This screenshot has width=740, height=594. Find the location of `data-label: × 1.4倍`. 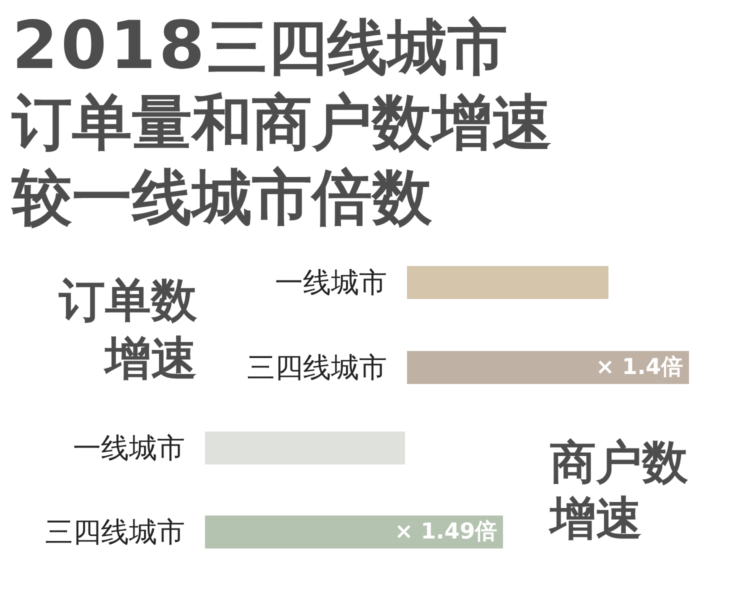

data-label: × 1.4倍 is located at coordinates (639, 367).